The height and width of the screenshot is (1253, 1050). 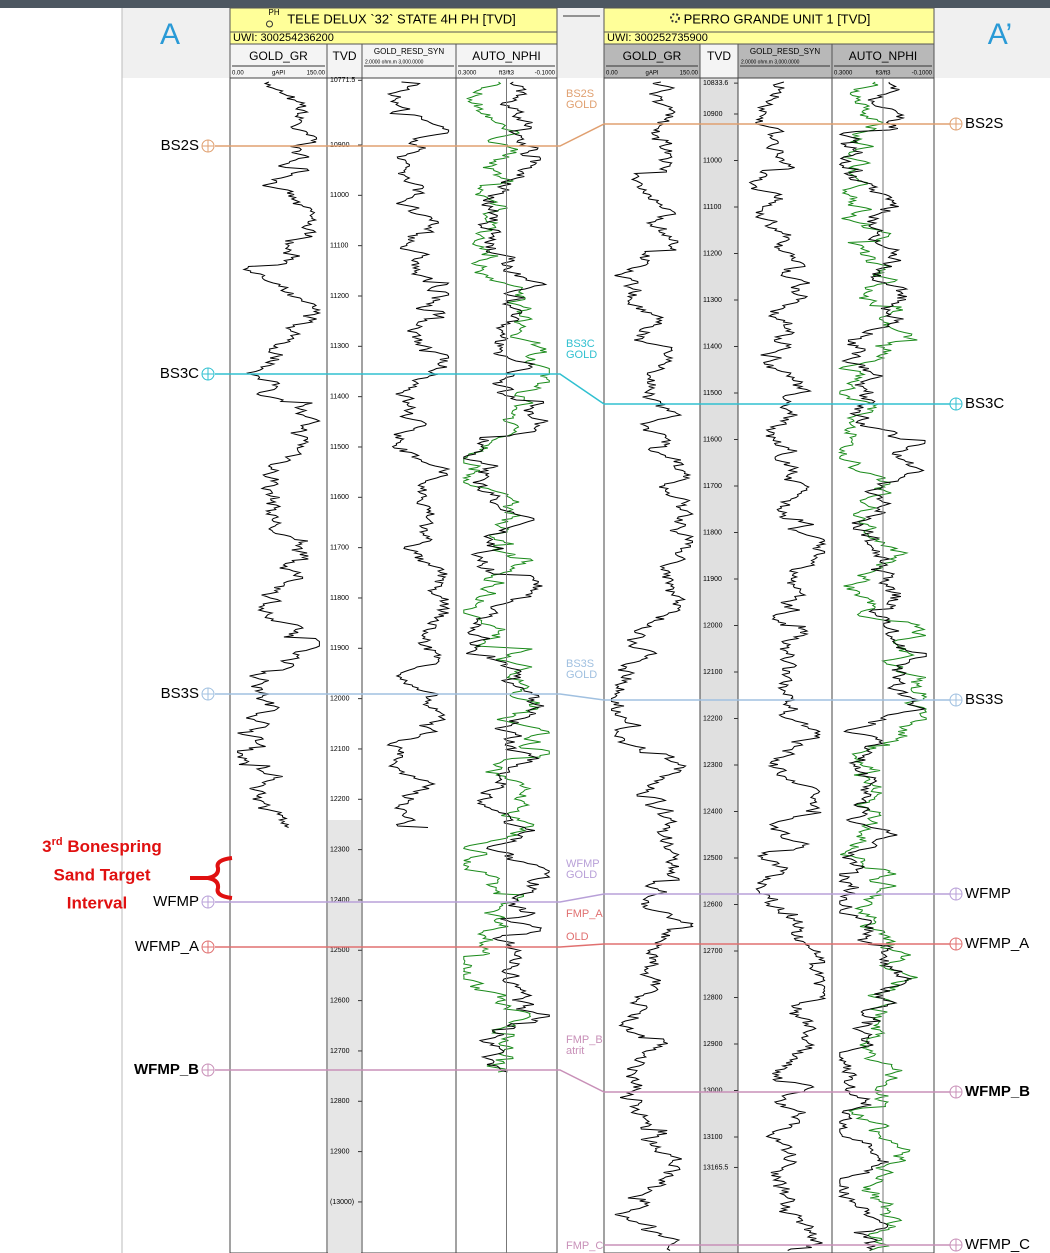 I want to click on top-mid-label: FMP_B, so click(x=584, y=1040).